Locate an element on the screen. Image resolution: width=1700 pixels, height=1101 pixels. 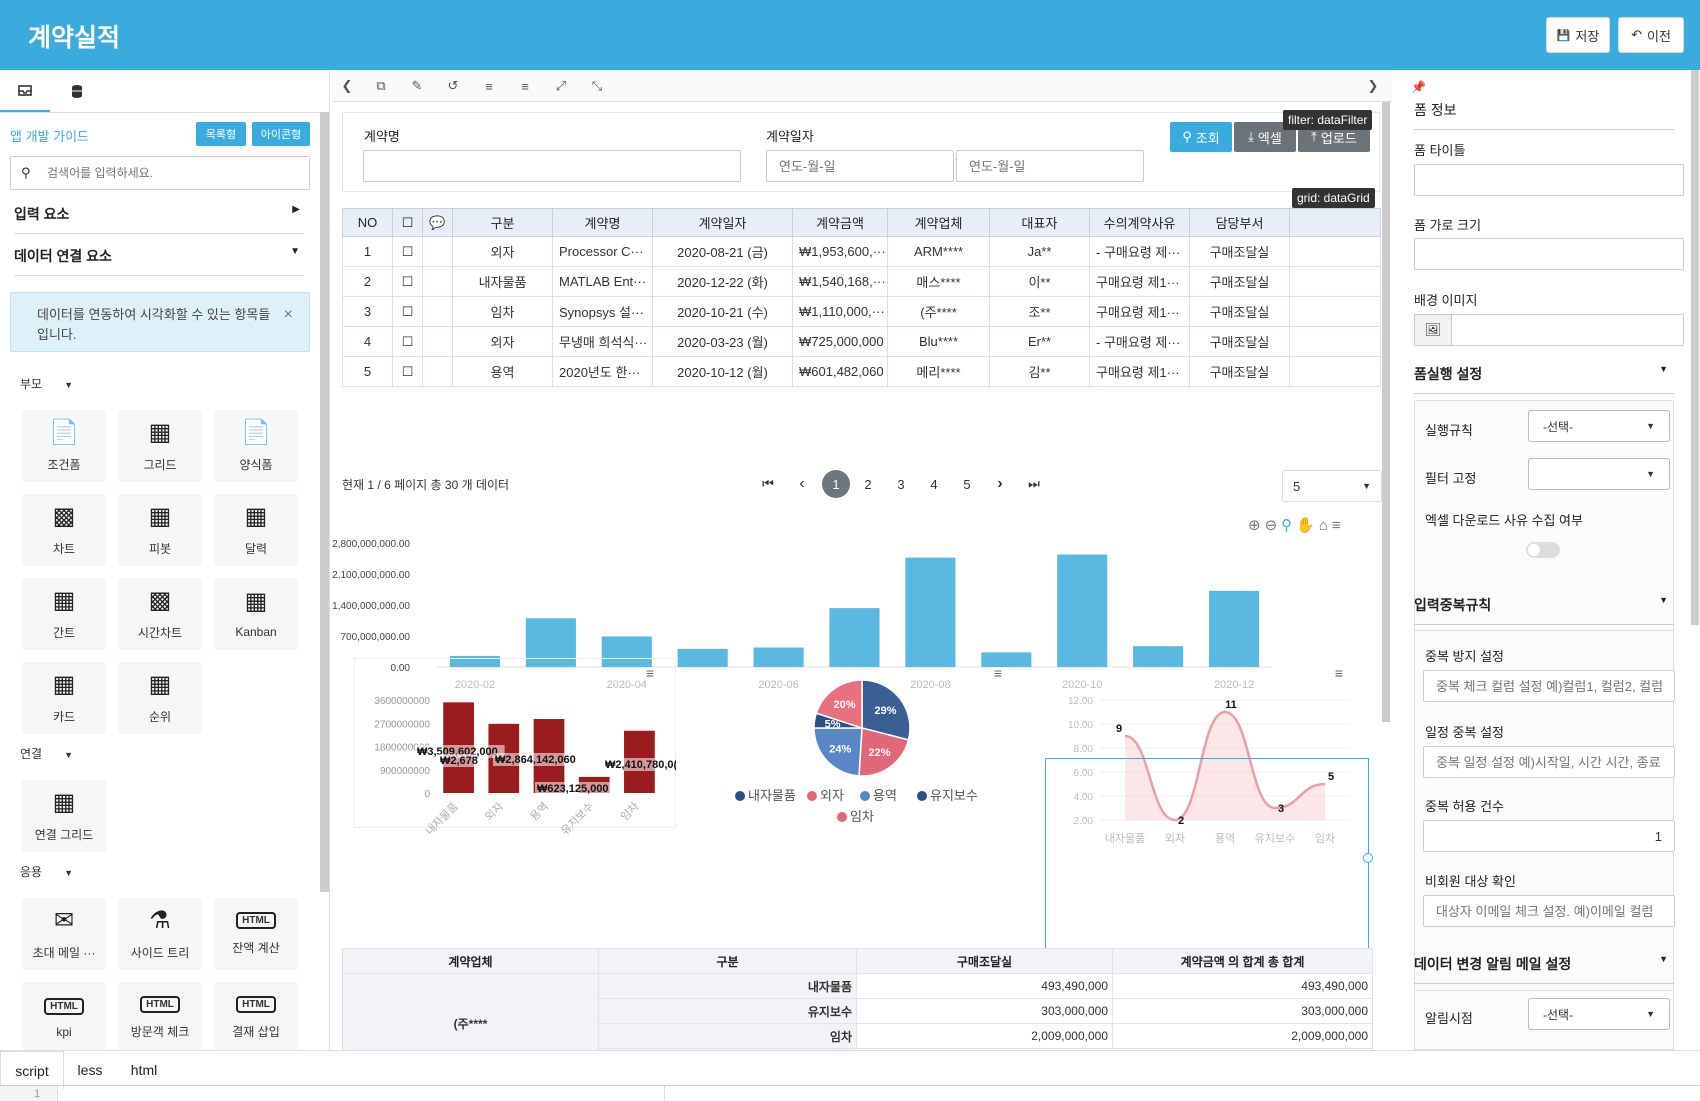
last-page-icon: ⏭ is located at coordinates (1034, 483).